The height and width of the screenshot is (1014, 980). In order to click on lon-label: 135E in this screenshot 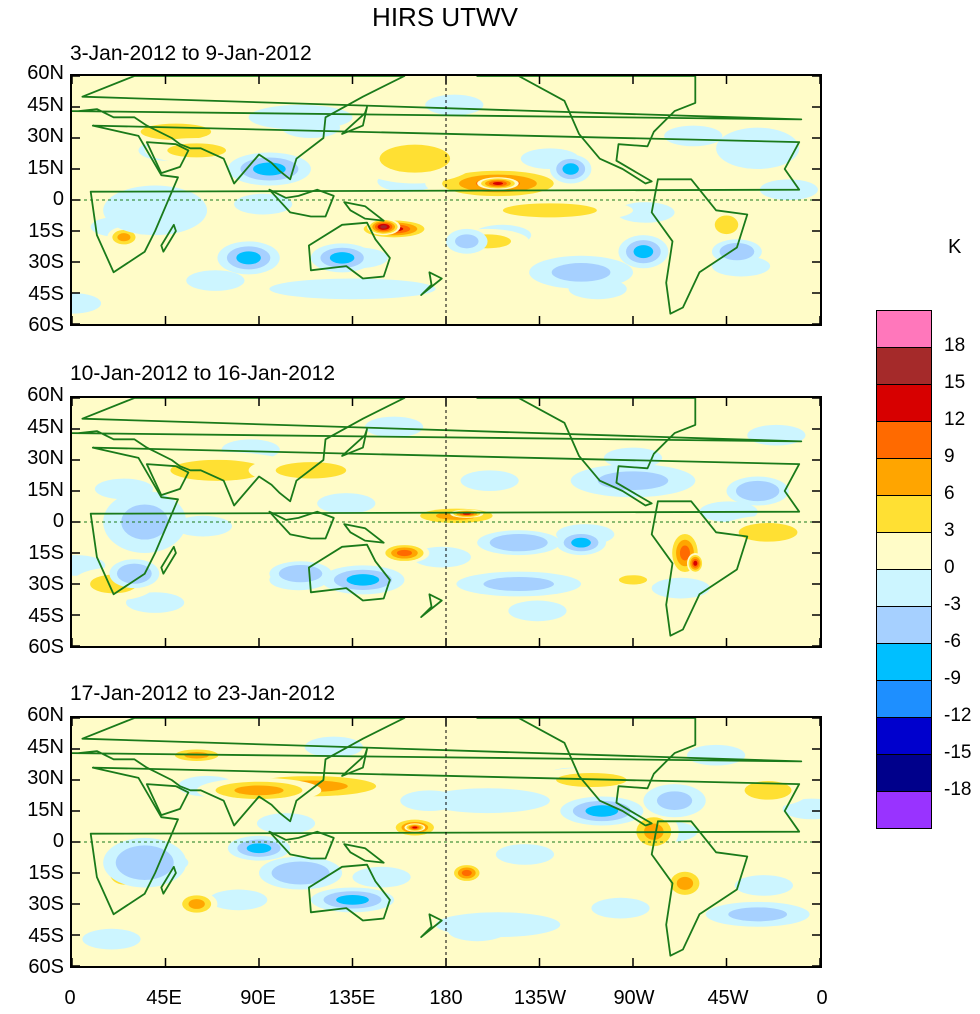, I will do `click(352, 998)`.